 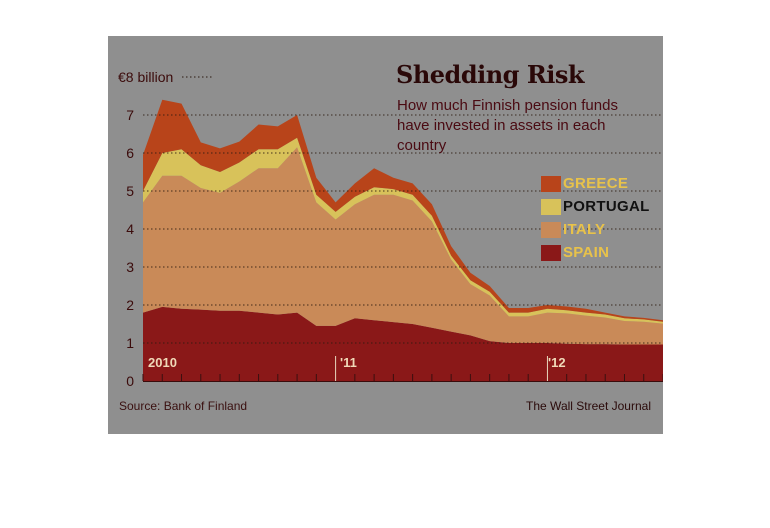 I want to click on y-tick-label-8: €8 billion, so click(x=145, y=77).